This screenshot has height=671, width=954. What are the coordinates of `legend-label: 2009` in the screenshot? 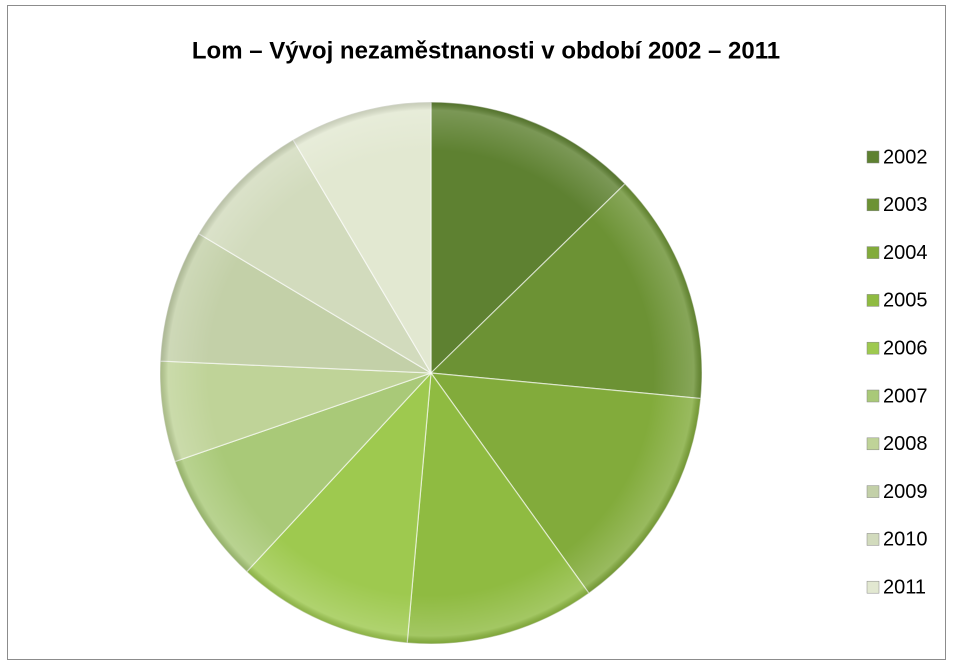 It's located at (905, 492).